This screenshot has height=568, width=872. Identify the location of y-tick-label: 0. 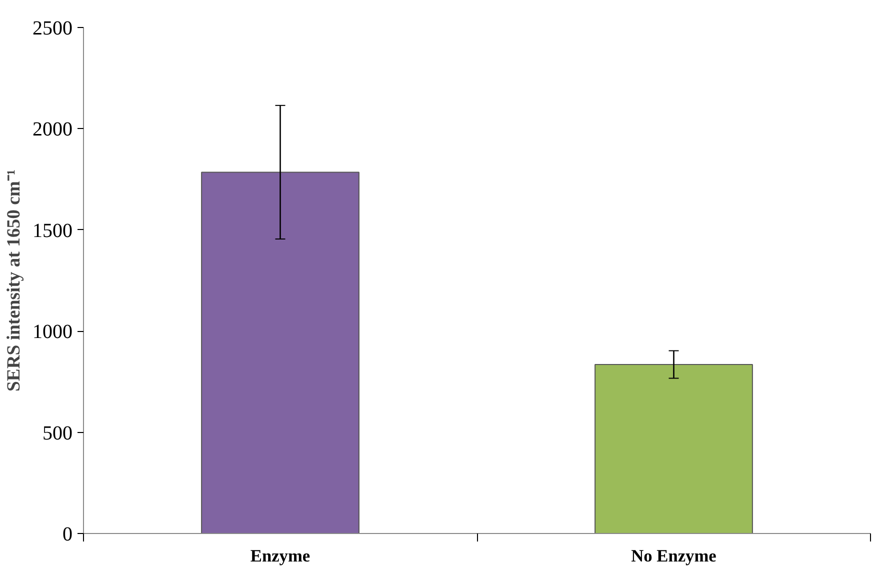
(67, 535).